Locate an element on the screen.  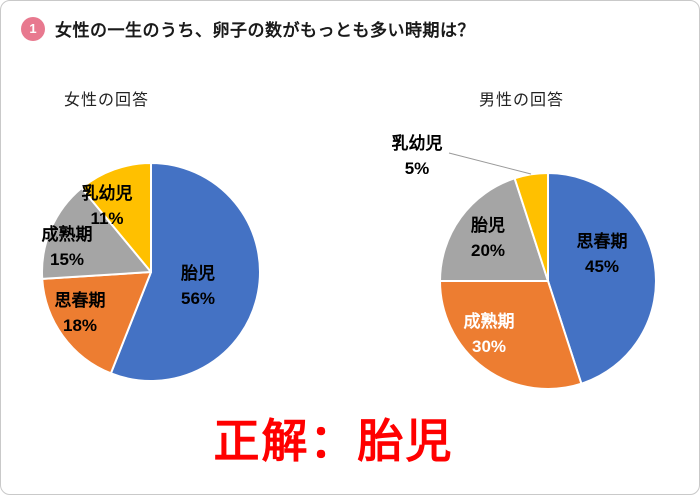
pie-chart-0: 胎児 56% 思春期 18% 成熟期 15%乳幼児 11% is located at coordinates (151, 272).